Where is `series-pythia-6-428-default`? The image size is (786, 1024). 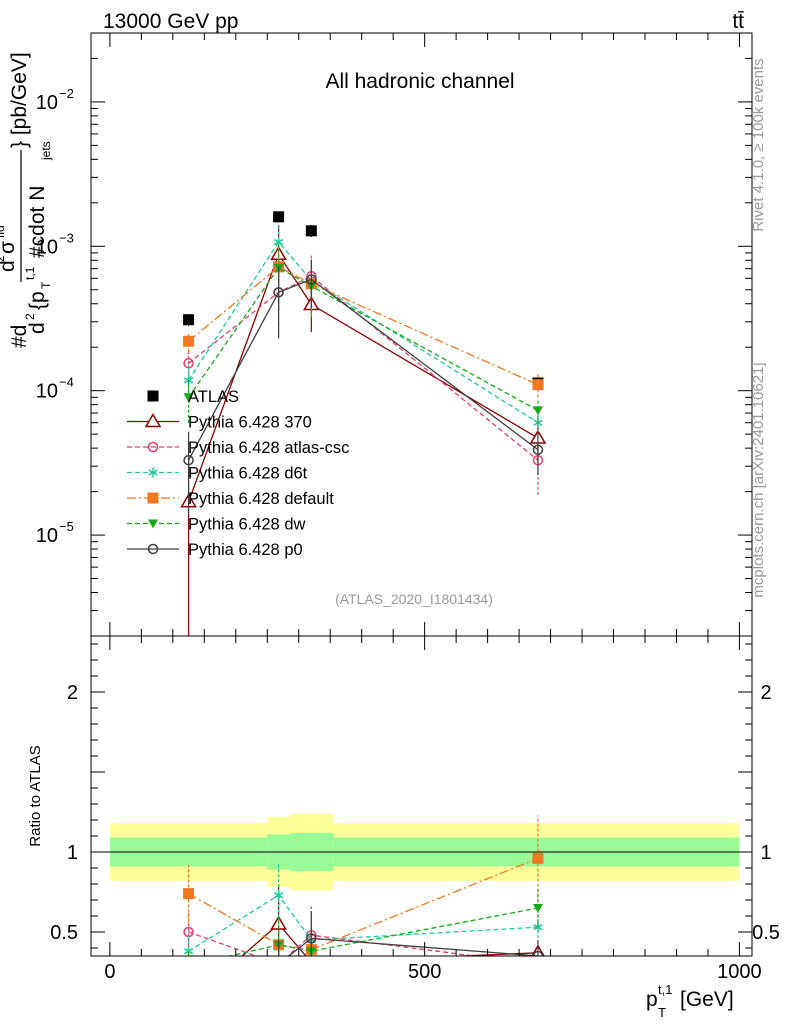 series-pythia-6-428-default is located at coordinates (363, 321).